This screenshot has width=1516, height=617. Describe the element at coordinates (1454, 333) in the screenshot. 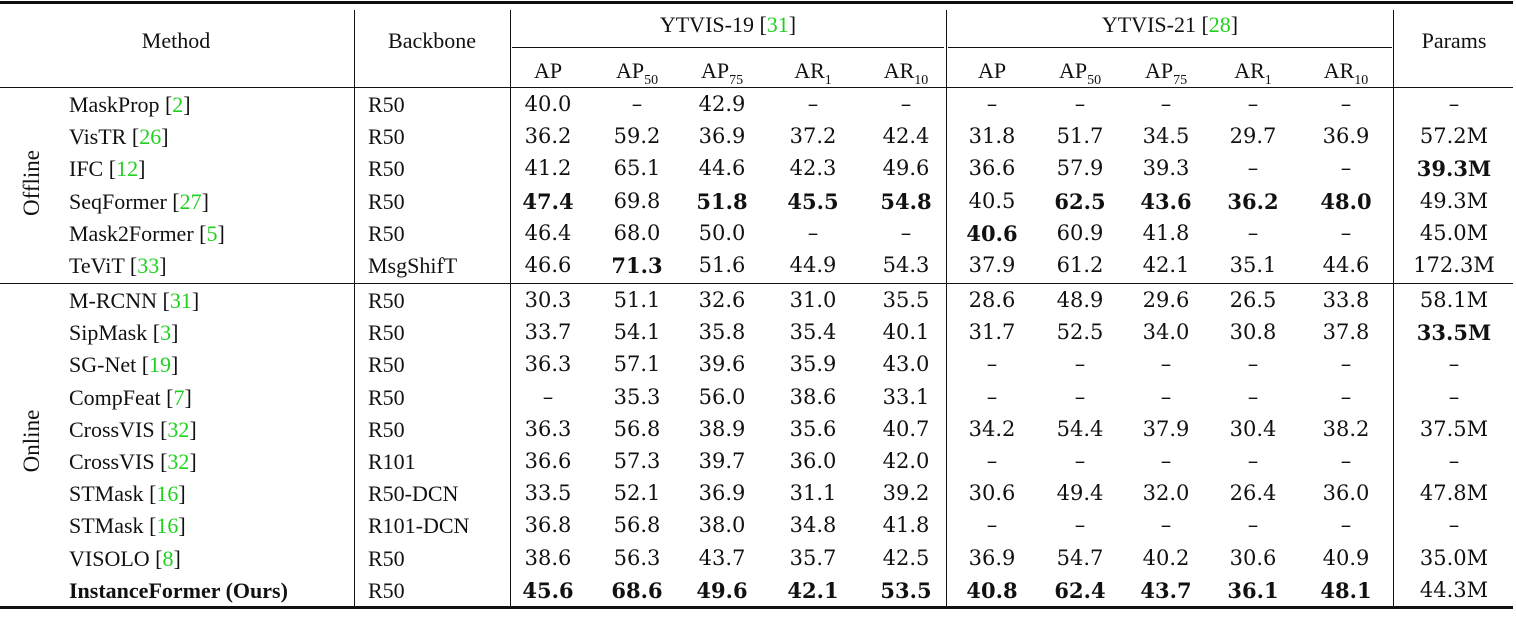

I see `params-cell: 33.5M` at that location.